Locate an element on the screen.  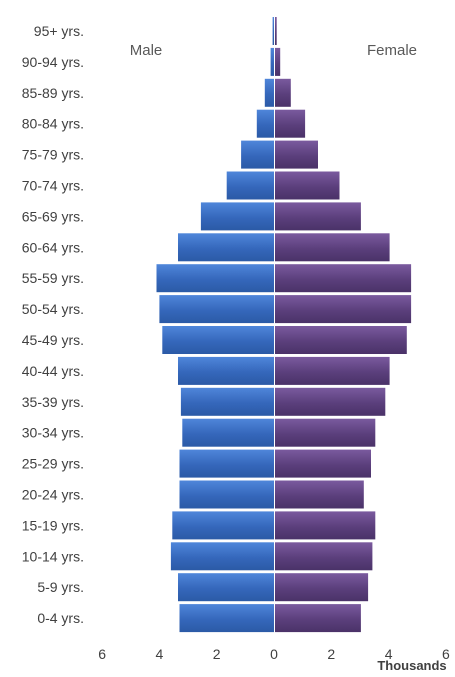
category-label: 90-94 yrs. is located at coordinates (53, 62).